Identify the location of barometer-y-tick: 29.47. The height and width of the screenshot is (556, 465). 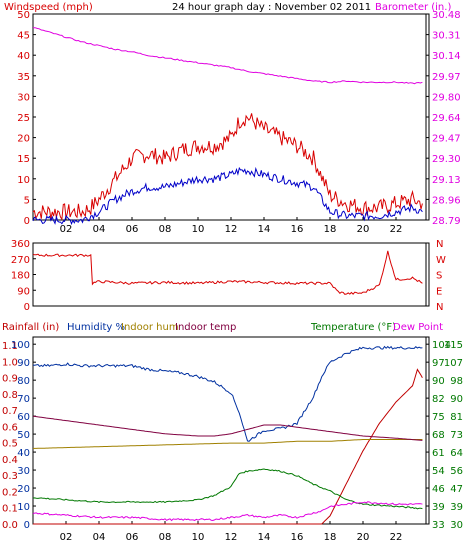
(446, 139).